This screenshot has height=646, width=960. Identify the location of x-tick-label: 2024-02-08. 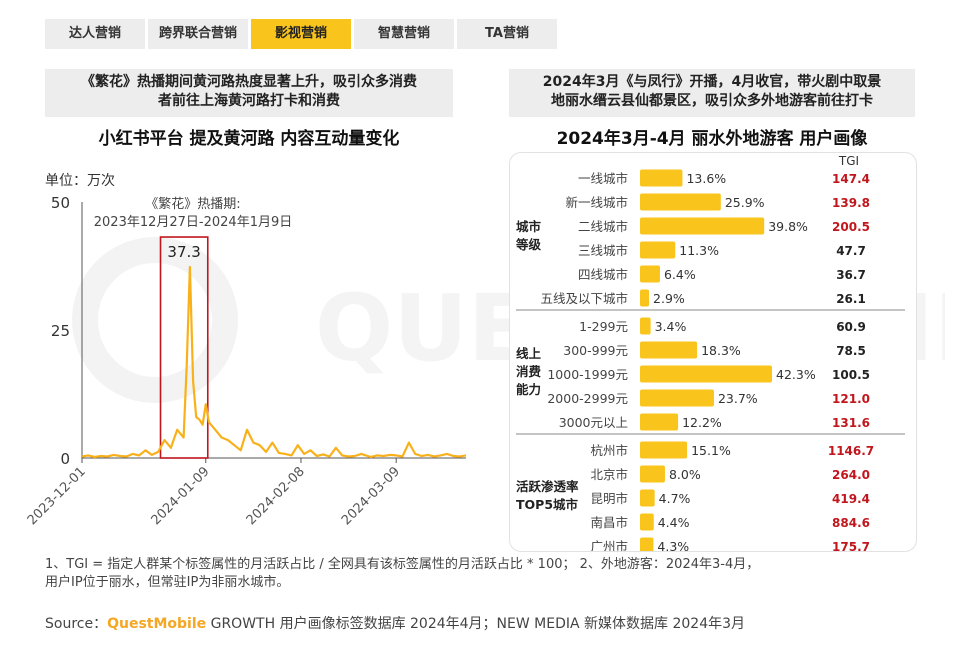
(276, 496).